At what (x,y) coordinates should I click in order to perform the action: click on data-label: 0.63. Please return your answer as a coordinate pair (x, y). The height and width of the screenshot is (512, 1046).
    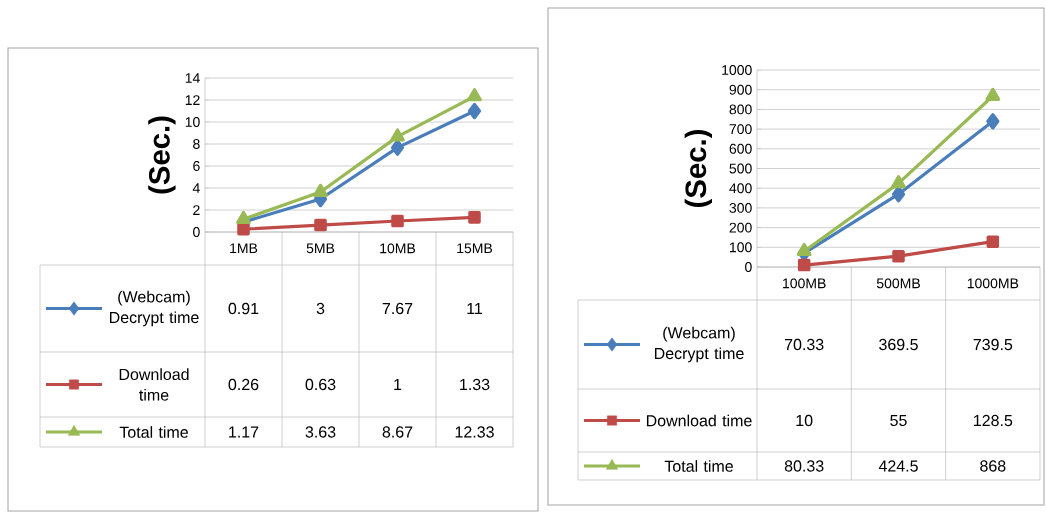
    Looking at the image, I should click on (320, 384).